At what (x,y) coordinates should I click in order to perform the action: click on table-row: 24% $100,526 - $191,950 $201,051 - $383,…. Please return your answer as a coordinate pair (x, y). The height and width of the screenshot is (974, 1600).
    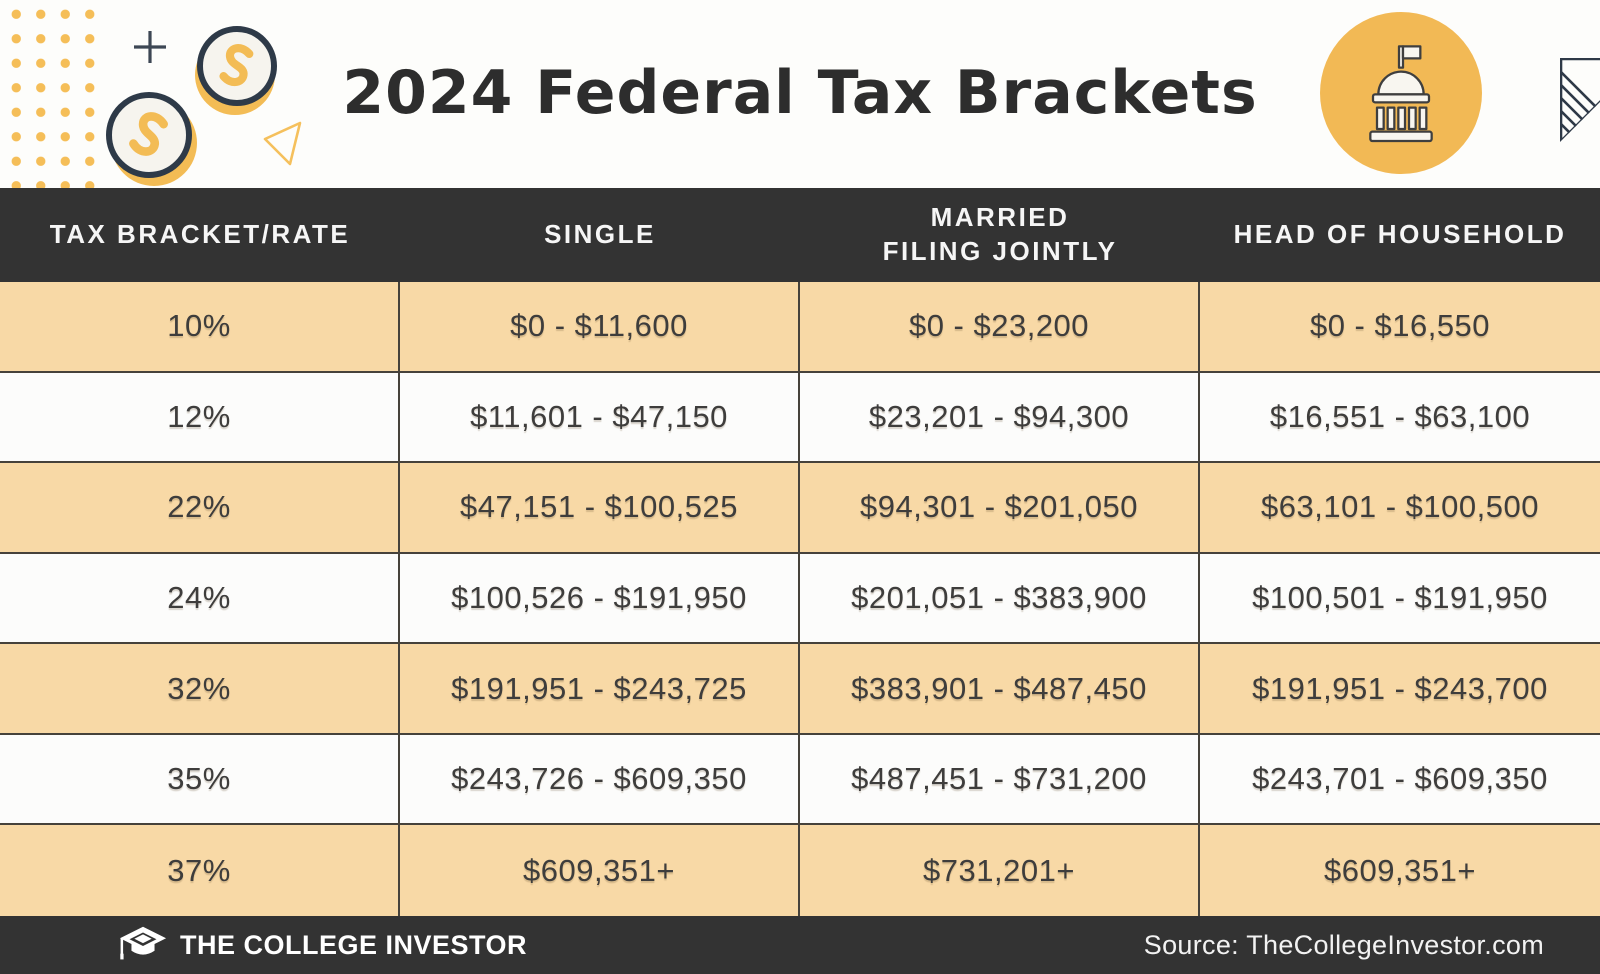
    Looking at the image, I should click on (800, 599).